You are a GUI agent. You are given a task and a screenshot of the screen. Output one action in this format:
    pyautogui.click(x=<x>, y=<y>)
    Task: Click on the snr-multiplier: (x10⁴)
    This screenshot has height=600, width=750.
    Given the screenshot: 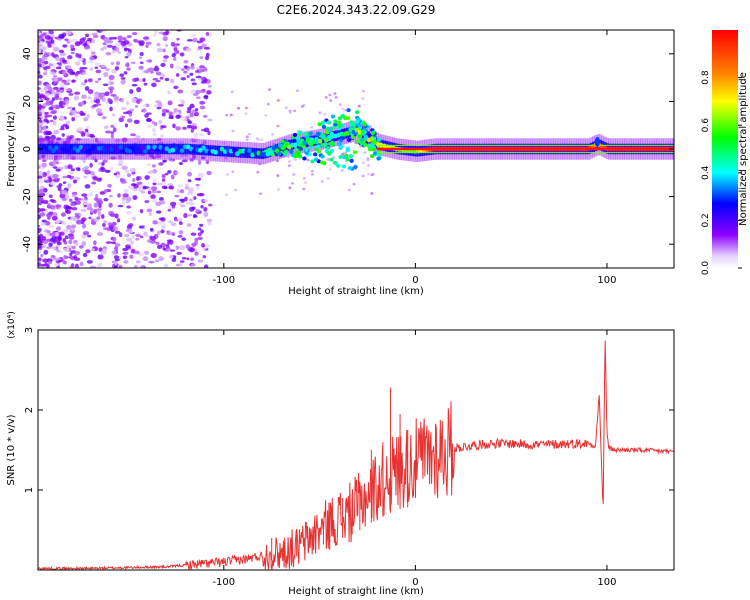 What is the action you would take?
    pyautogui.click(x=12, y=324)
    